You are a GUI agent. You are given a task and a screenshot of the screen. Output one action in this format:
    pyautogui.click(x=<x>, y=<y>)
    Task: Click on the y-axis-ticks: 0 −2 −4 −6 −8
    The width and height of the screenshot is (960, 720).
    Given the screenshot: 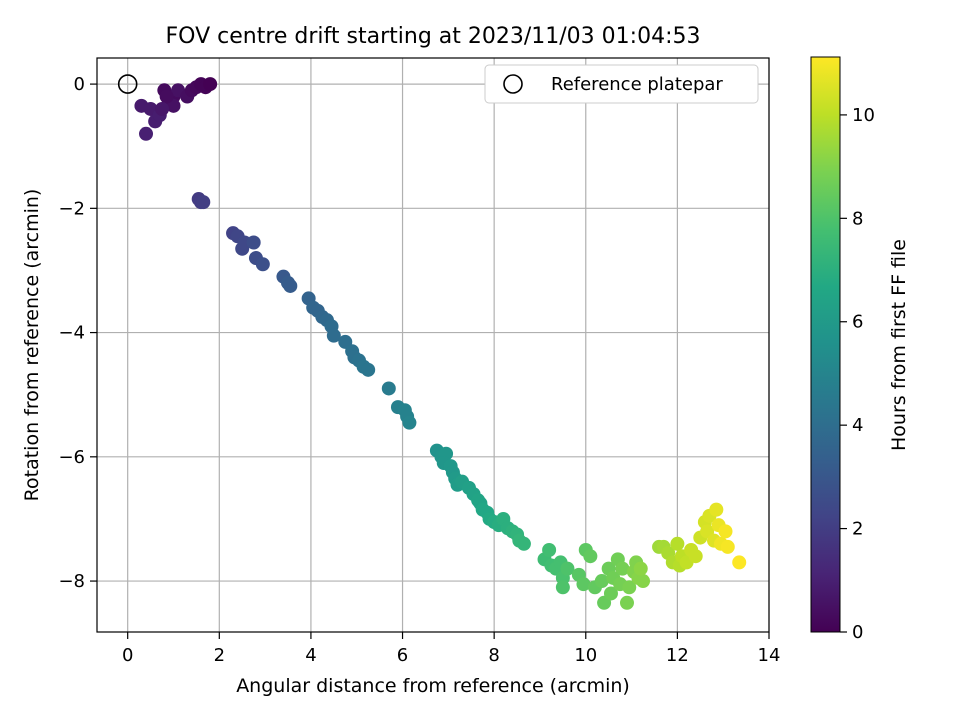 What is the action you would take?
    pyautogui.click(x=77, y=333)
    